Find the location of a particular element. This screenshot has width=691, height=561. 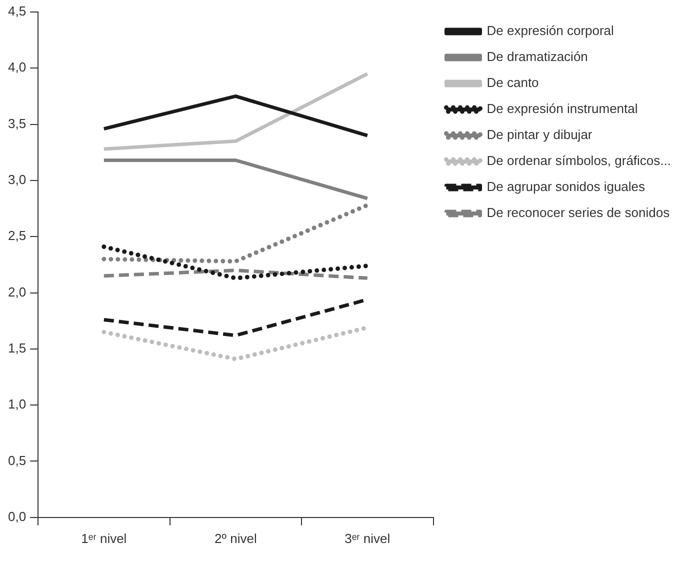

x-tick-label: 3ᵉʳ nivel is located at coordinates (367, 538).